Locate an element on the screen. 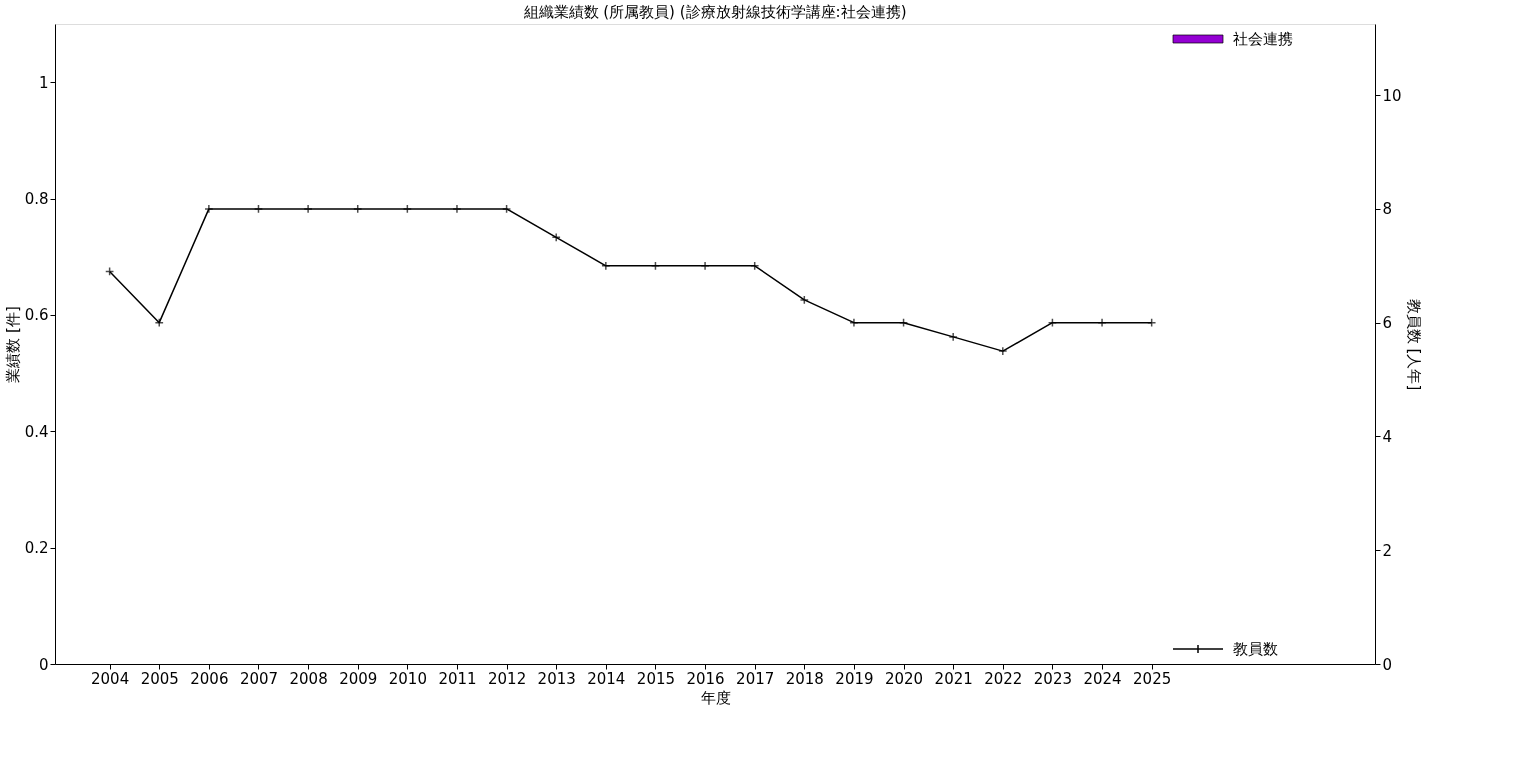  x-tick-label: 2020 is located at coordinates (904, 678).